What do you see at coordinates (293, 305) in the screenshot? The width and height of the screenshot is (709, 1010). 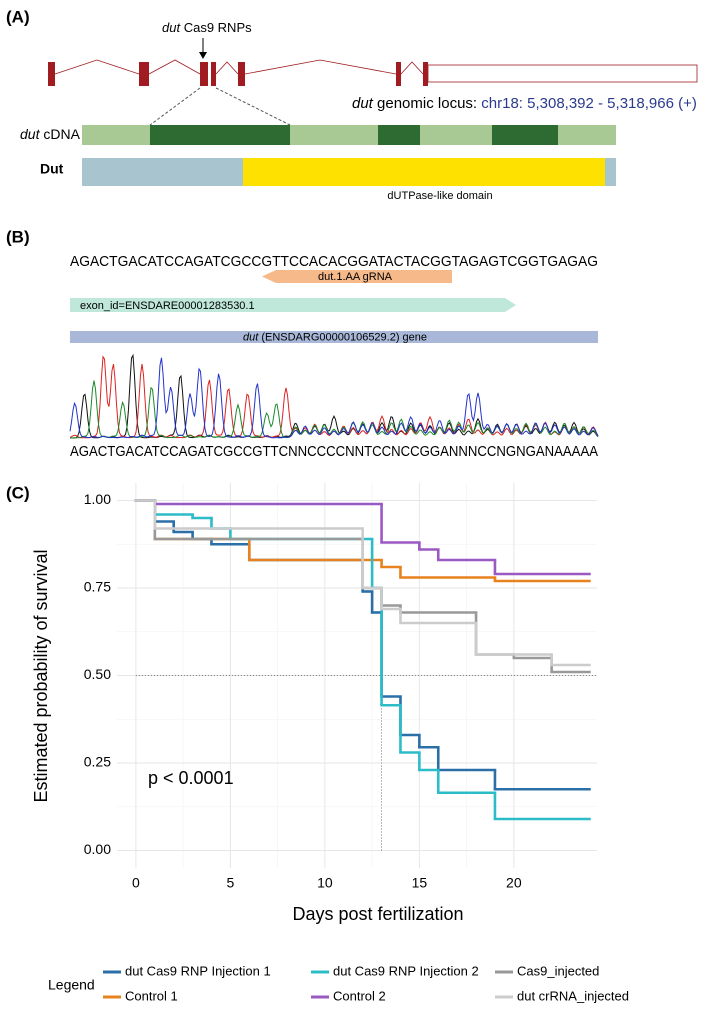 I see `exon-arrow` at bounding box center [293, 305].